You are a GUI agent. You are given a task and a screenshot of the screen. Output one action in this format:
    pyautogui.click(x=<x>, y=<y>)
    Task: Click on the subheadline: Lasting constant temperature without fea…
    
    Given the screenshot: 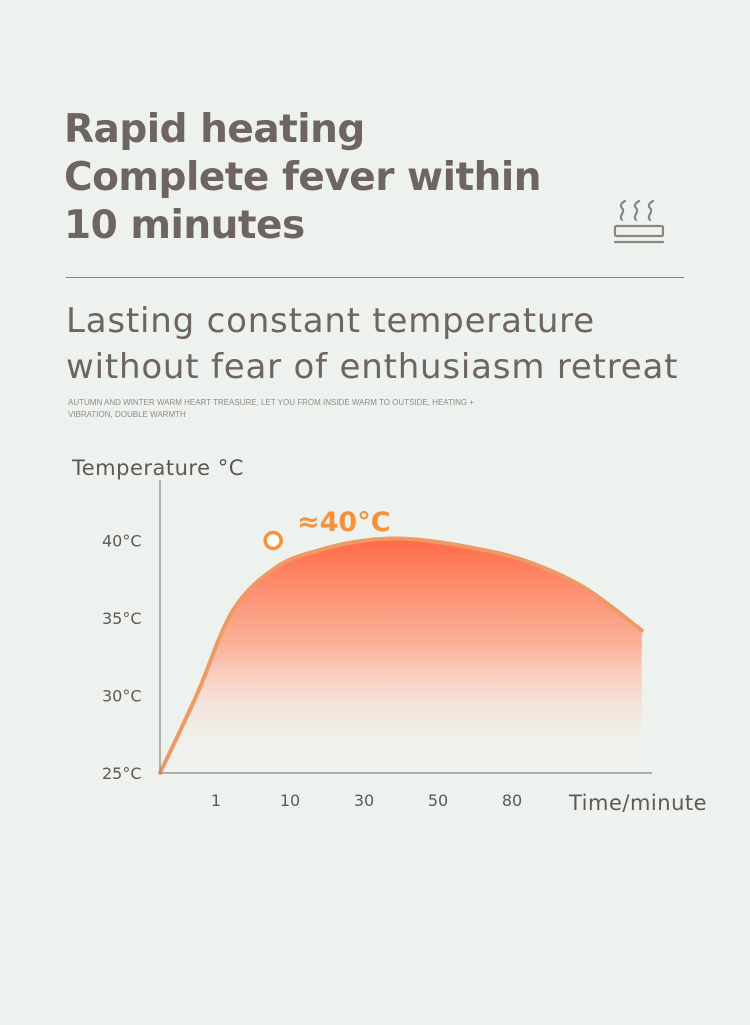 What is the action you would take?
    pyautogui.click(x=372, y=344)
    